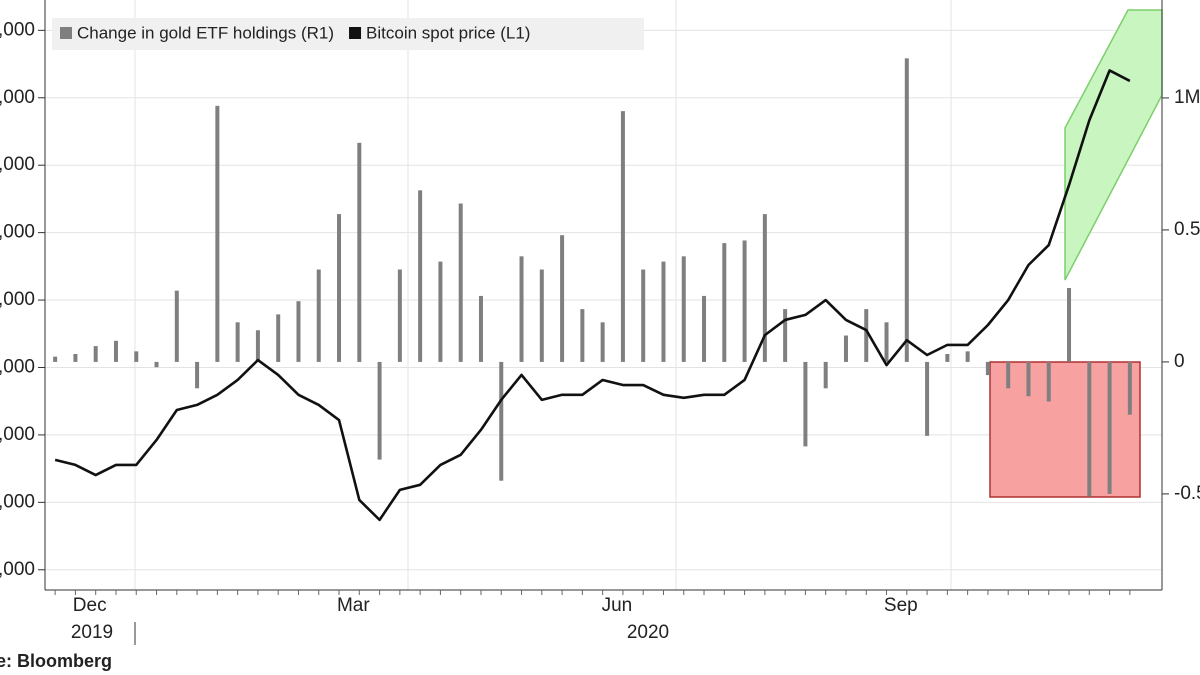 The image size is (1200, 675). What do you see at coordinates (90, 605) in the screenshot?
I see `x-tick-label: Dec` at bounding box center [90, 605].